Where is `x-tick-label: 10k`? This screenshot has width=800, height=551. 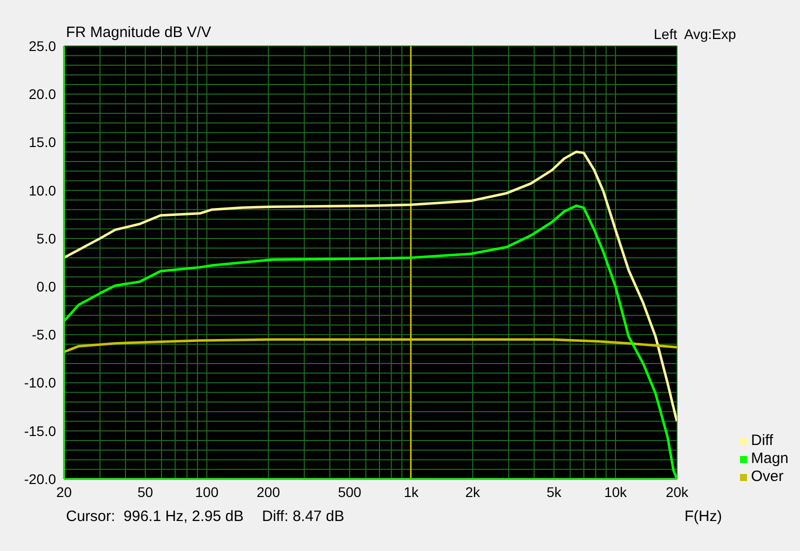
x-tick-label: 10k is located at coordinates (616, 492).